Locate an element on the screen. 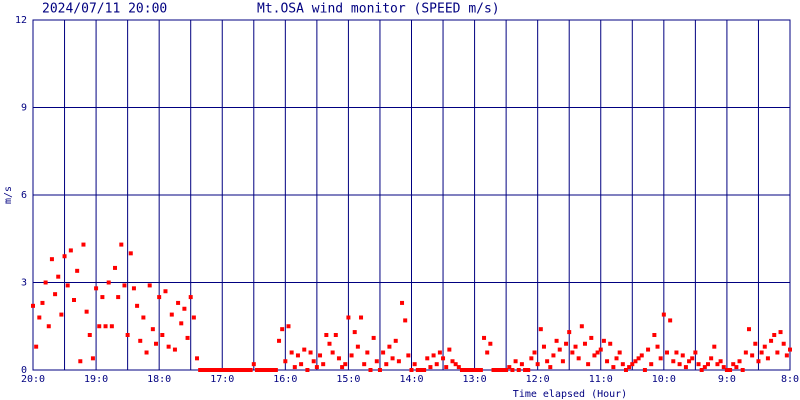 This screenshot has height=400, width=800. x-axis-label: Time elapsed (Hour) is located at coordinates (570, 394).